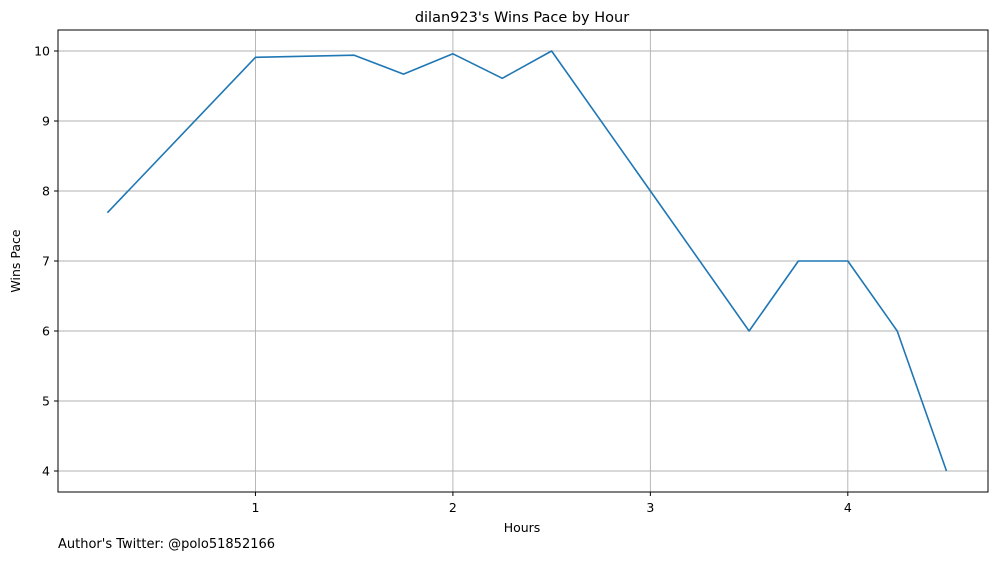  I want to click on y-tick-label: 9, so click(46, 121).